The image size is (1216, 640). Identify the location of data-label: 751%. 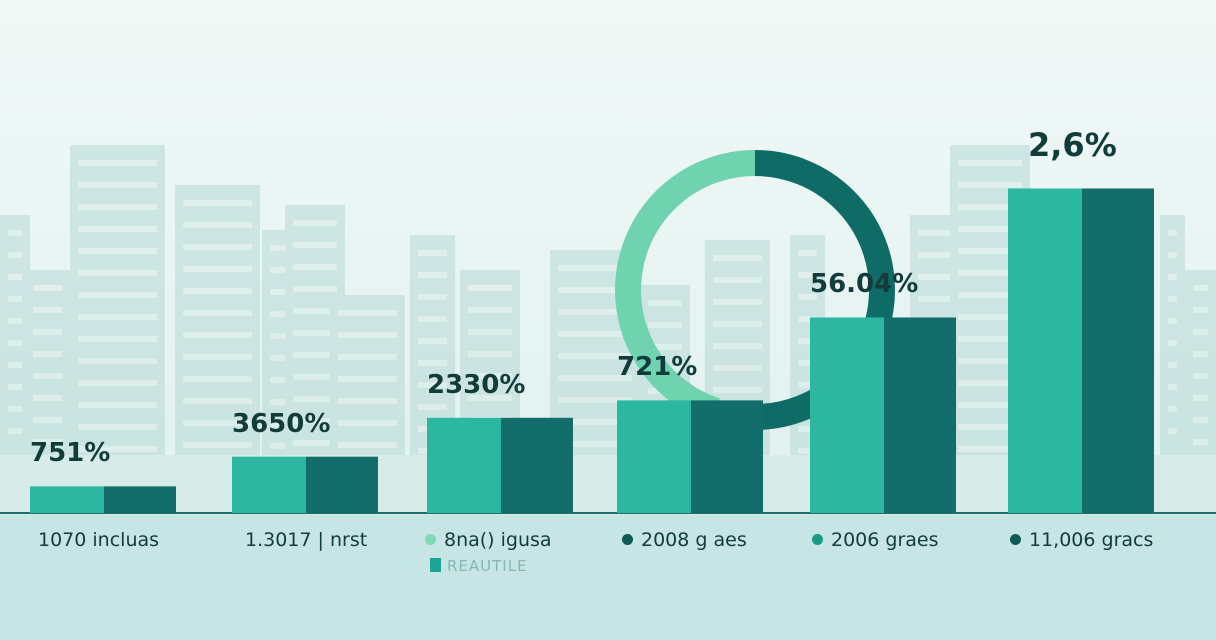
(70, 453).